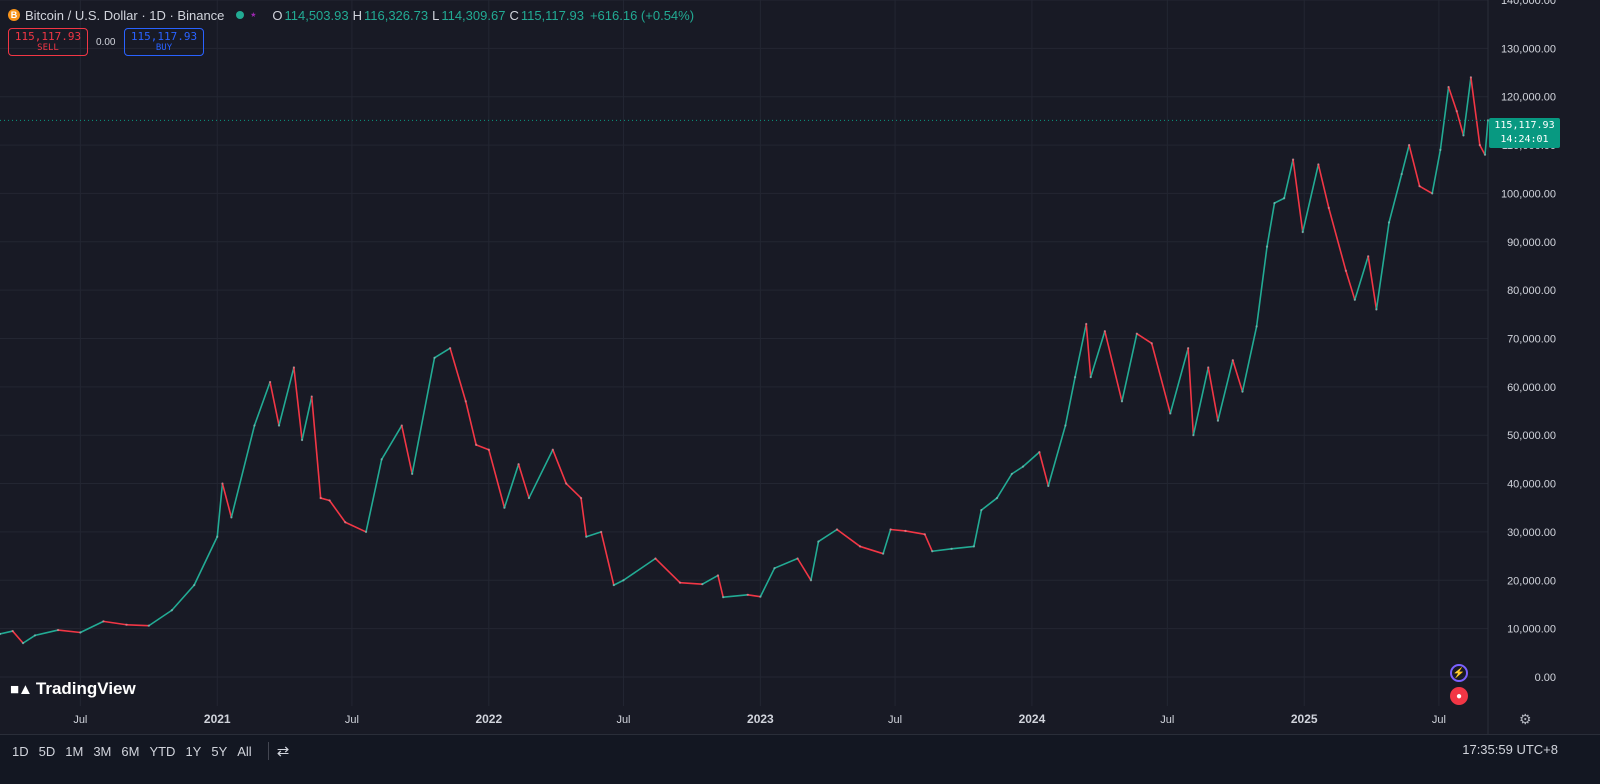 The image size is (1600, 784). I want to click on buy-button: 115,117.93 BUY, so click(164, 42).